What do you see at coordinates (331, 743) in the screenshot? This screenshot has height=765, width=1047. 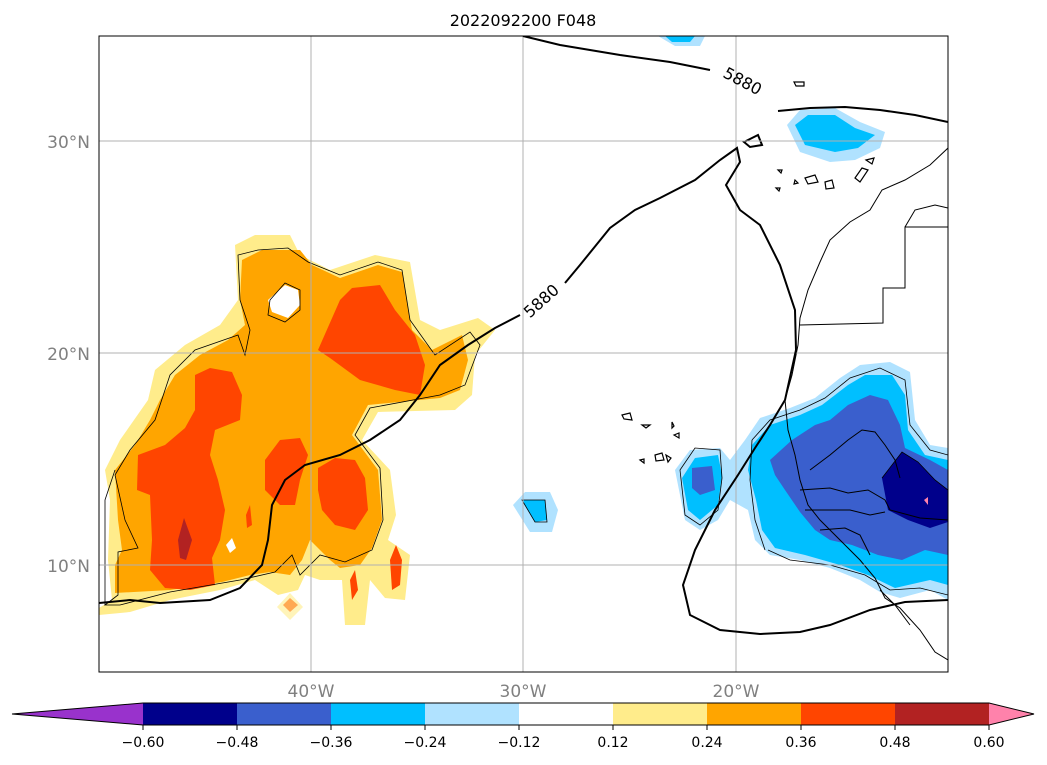 I see `colorbar-tick-label: −0.36` at bounding box center [331, 743].